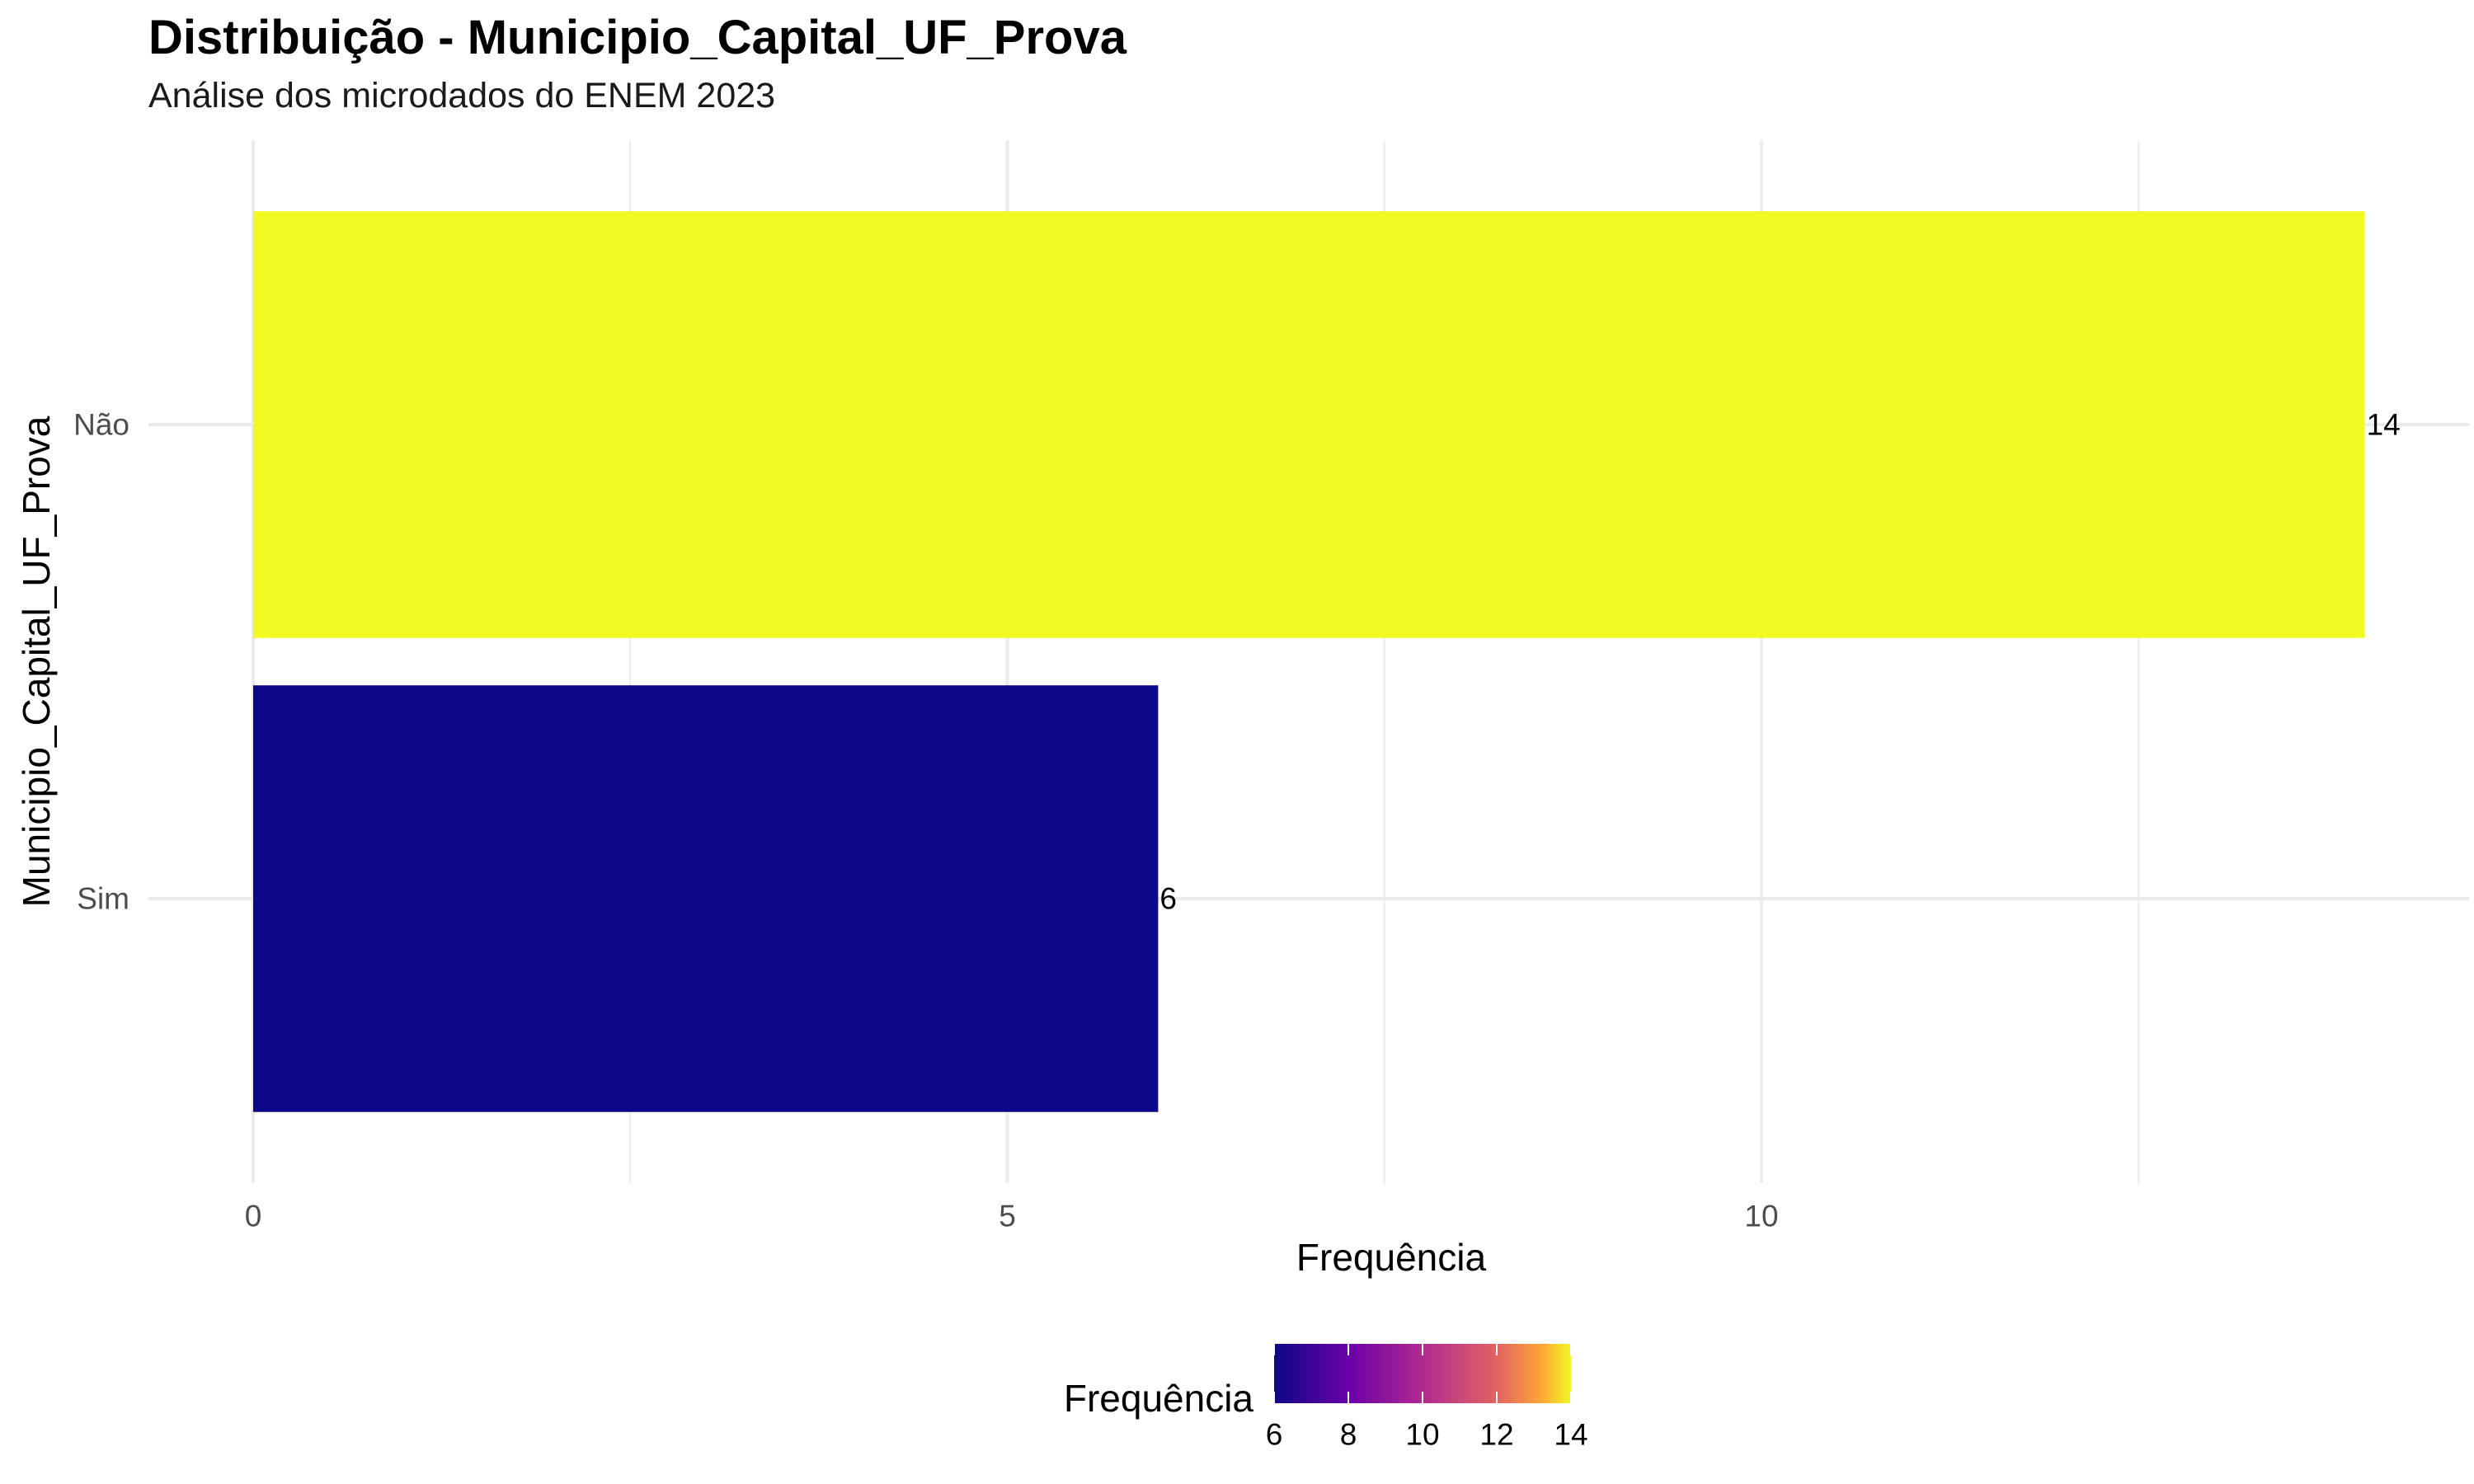 Image resolution: width=2474 pixels, height=1484 pixels. What do you see at coordinates (36, 661) in the screenshot?
I see `y-axis-title: Municipio_Capital_UF_Prova` at bounding box center [36, 661].